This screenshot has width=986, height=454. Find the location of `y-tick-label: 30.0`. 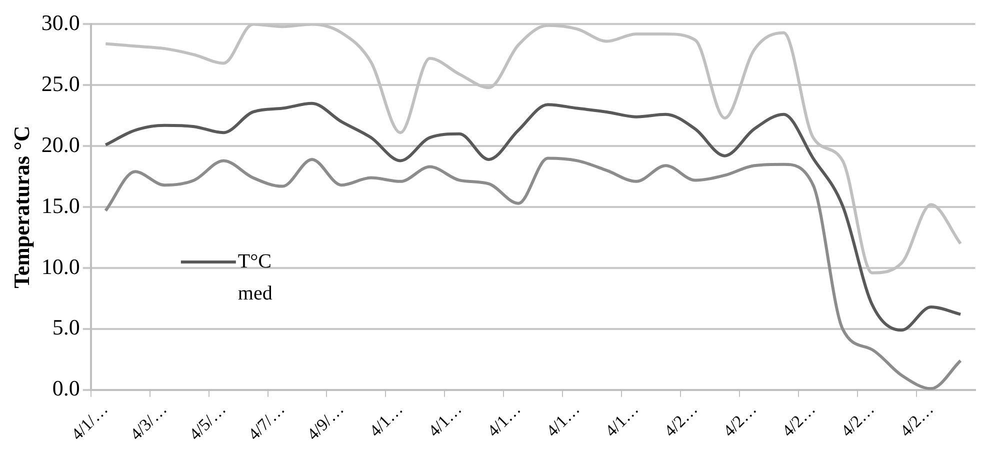

y-tick-label: 30.0 is located at coordinates (60, 22).